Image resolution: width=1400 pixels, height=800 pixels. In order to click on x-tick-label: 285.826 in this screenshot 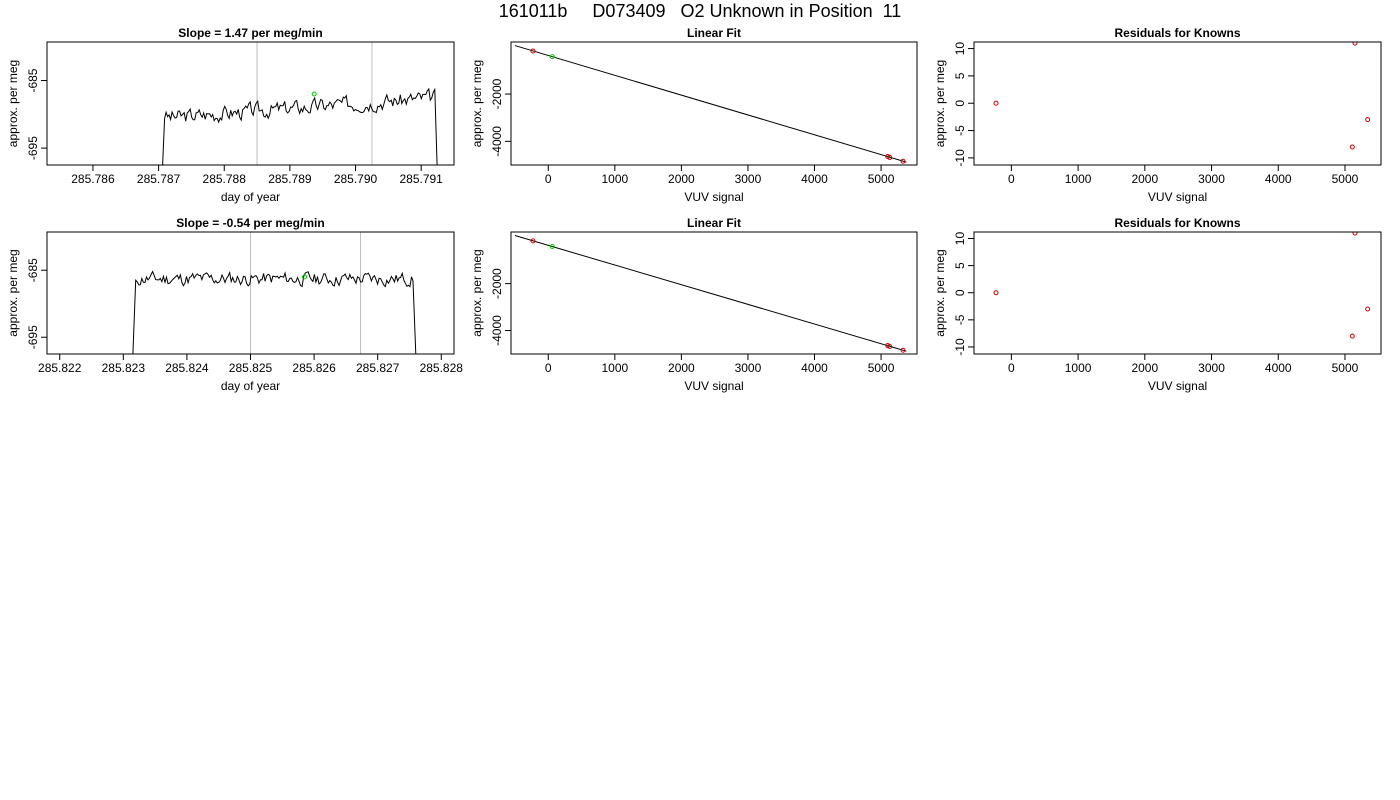, I will do `click(314, 368)`.